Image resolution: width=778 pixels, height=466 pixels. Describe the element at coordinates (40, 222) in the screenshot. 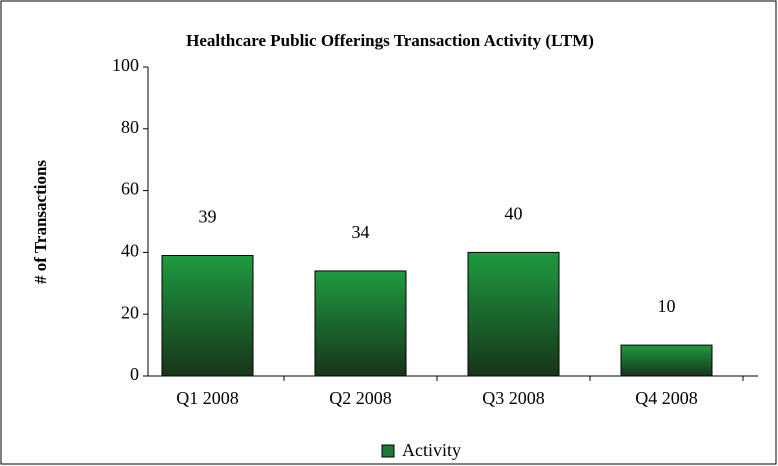

I see `y-axis-label: # of Transactions` at that location.